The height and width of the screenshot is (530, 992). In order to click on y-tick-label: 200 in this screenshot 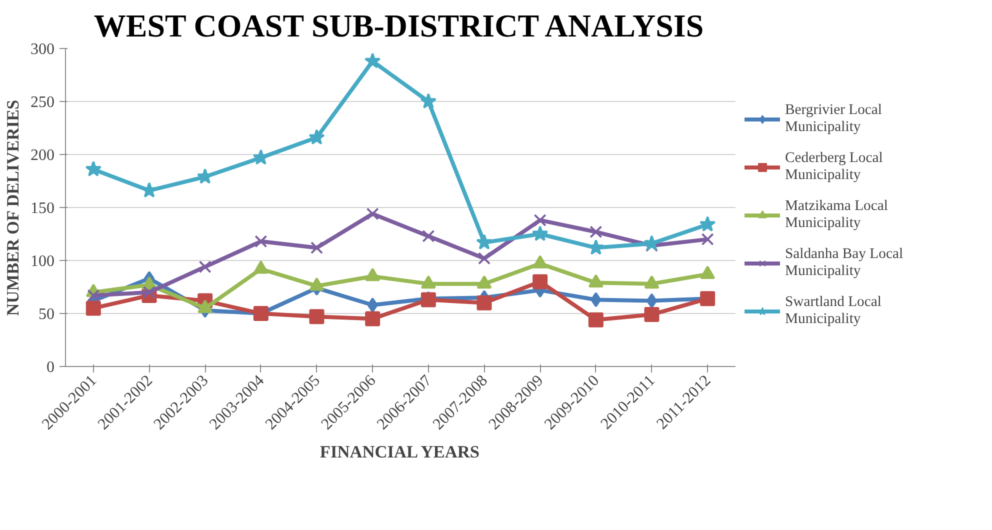, I will do `click(42, 155)`.